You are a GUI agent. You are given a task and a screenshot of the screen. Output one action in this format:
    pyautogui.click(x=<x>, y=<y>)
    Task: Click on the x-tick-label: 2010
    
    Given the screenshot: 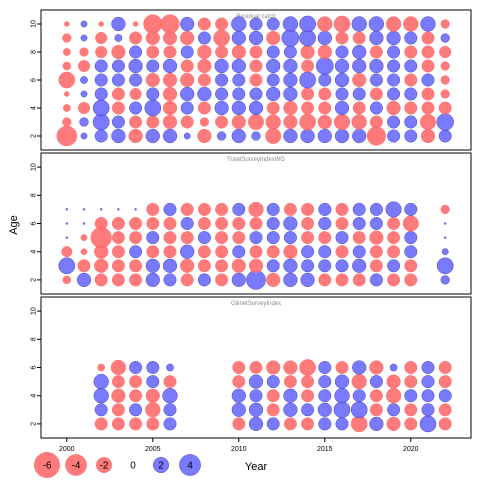 What is the action you would take?
    pyautogui.click(x=239, y=449)
    